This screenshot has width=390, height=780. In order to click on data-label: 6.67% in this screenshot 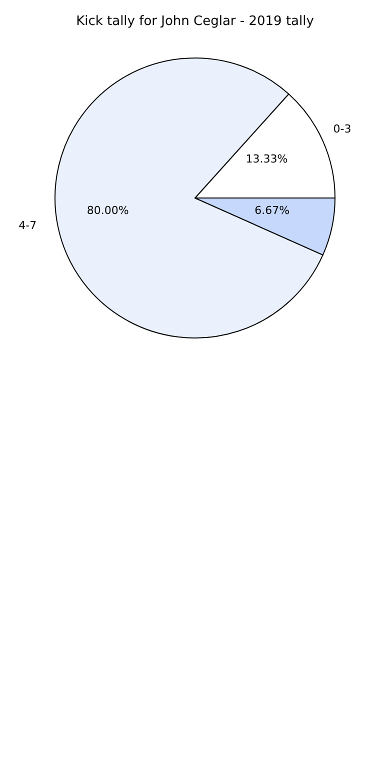, I will do `click(272, 210)`.